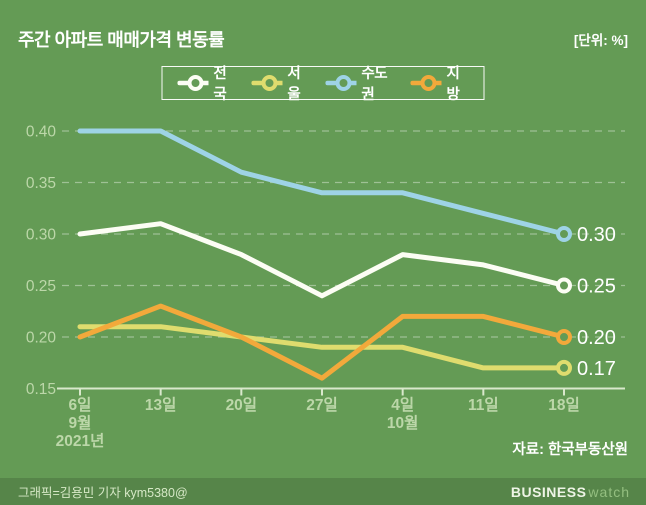  I want to click on end-value-label-jibang: 0.20, so click(596, 338).